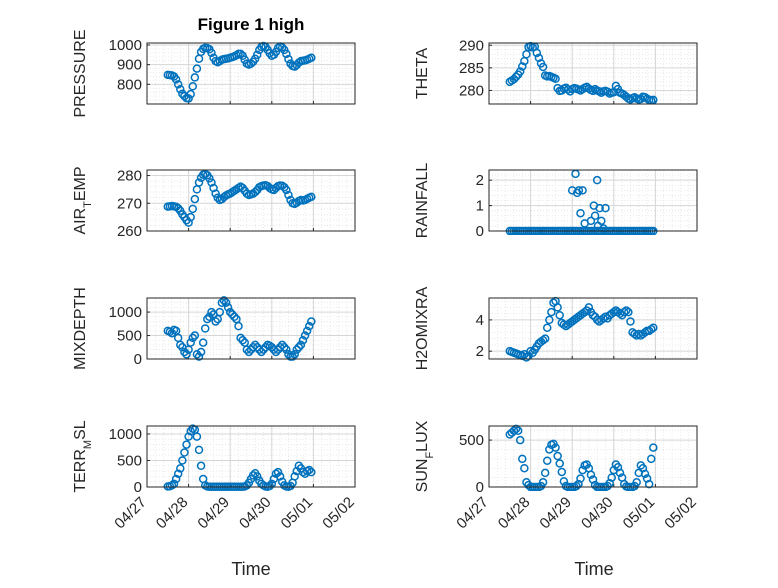 This screenshot has height=588, width=778. What do you see at coordinates (338, 513) in the screenshot?
I see `x-tick-label: 05/02` at bounding box center [338, 513].